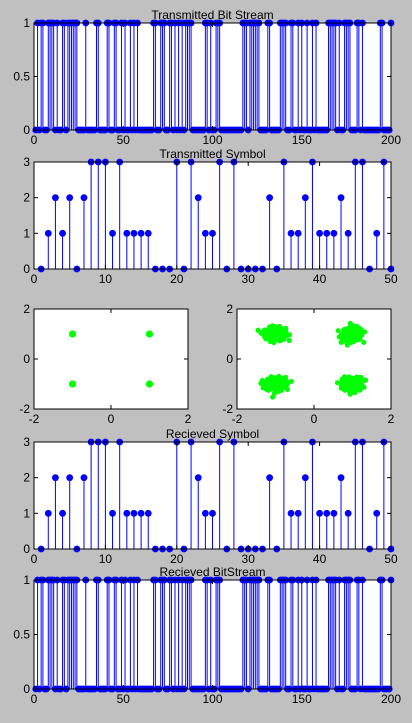  I want to click on axes-frame, so click(212, 215).